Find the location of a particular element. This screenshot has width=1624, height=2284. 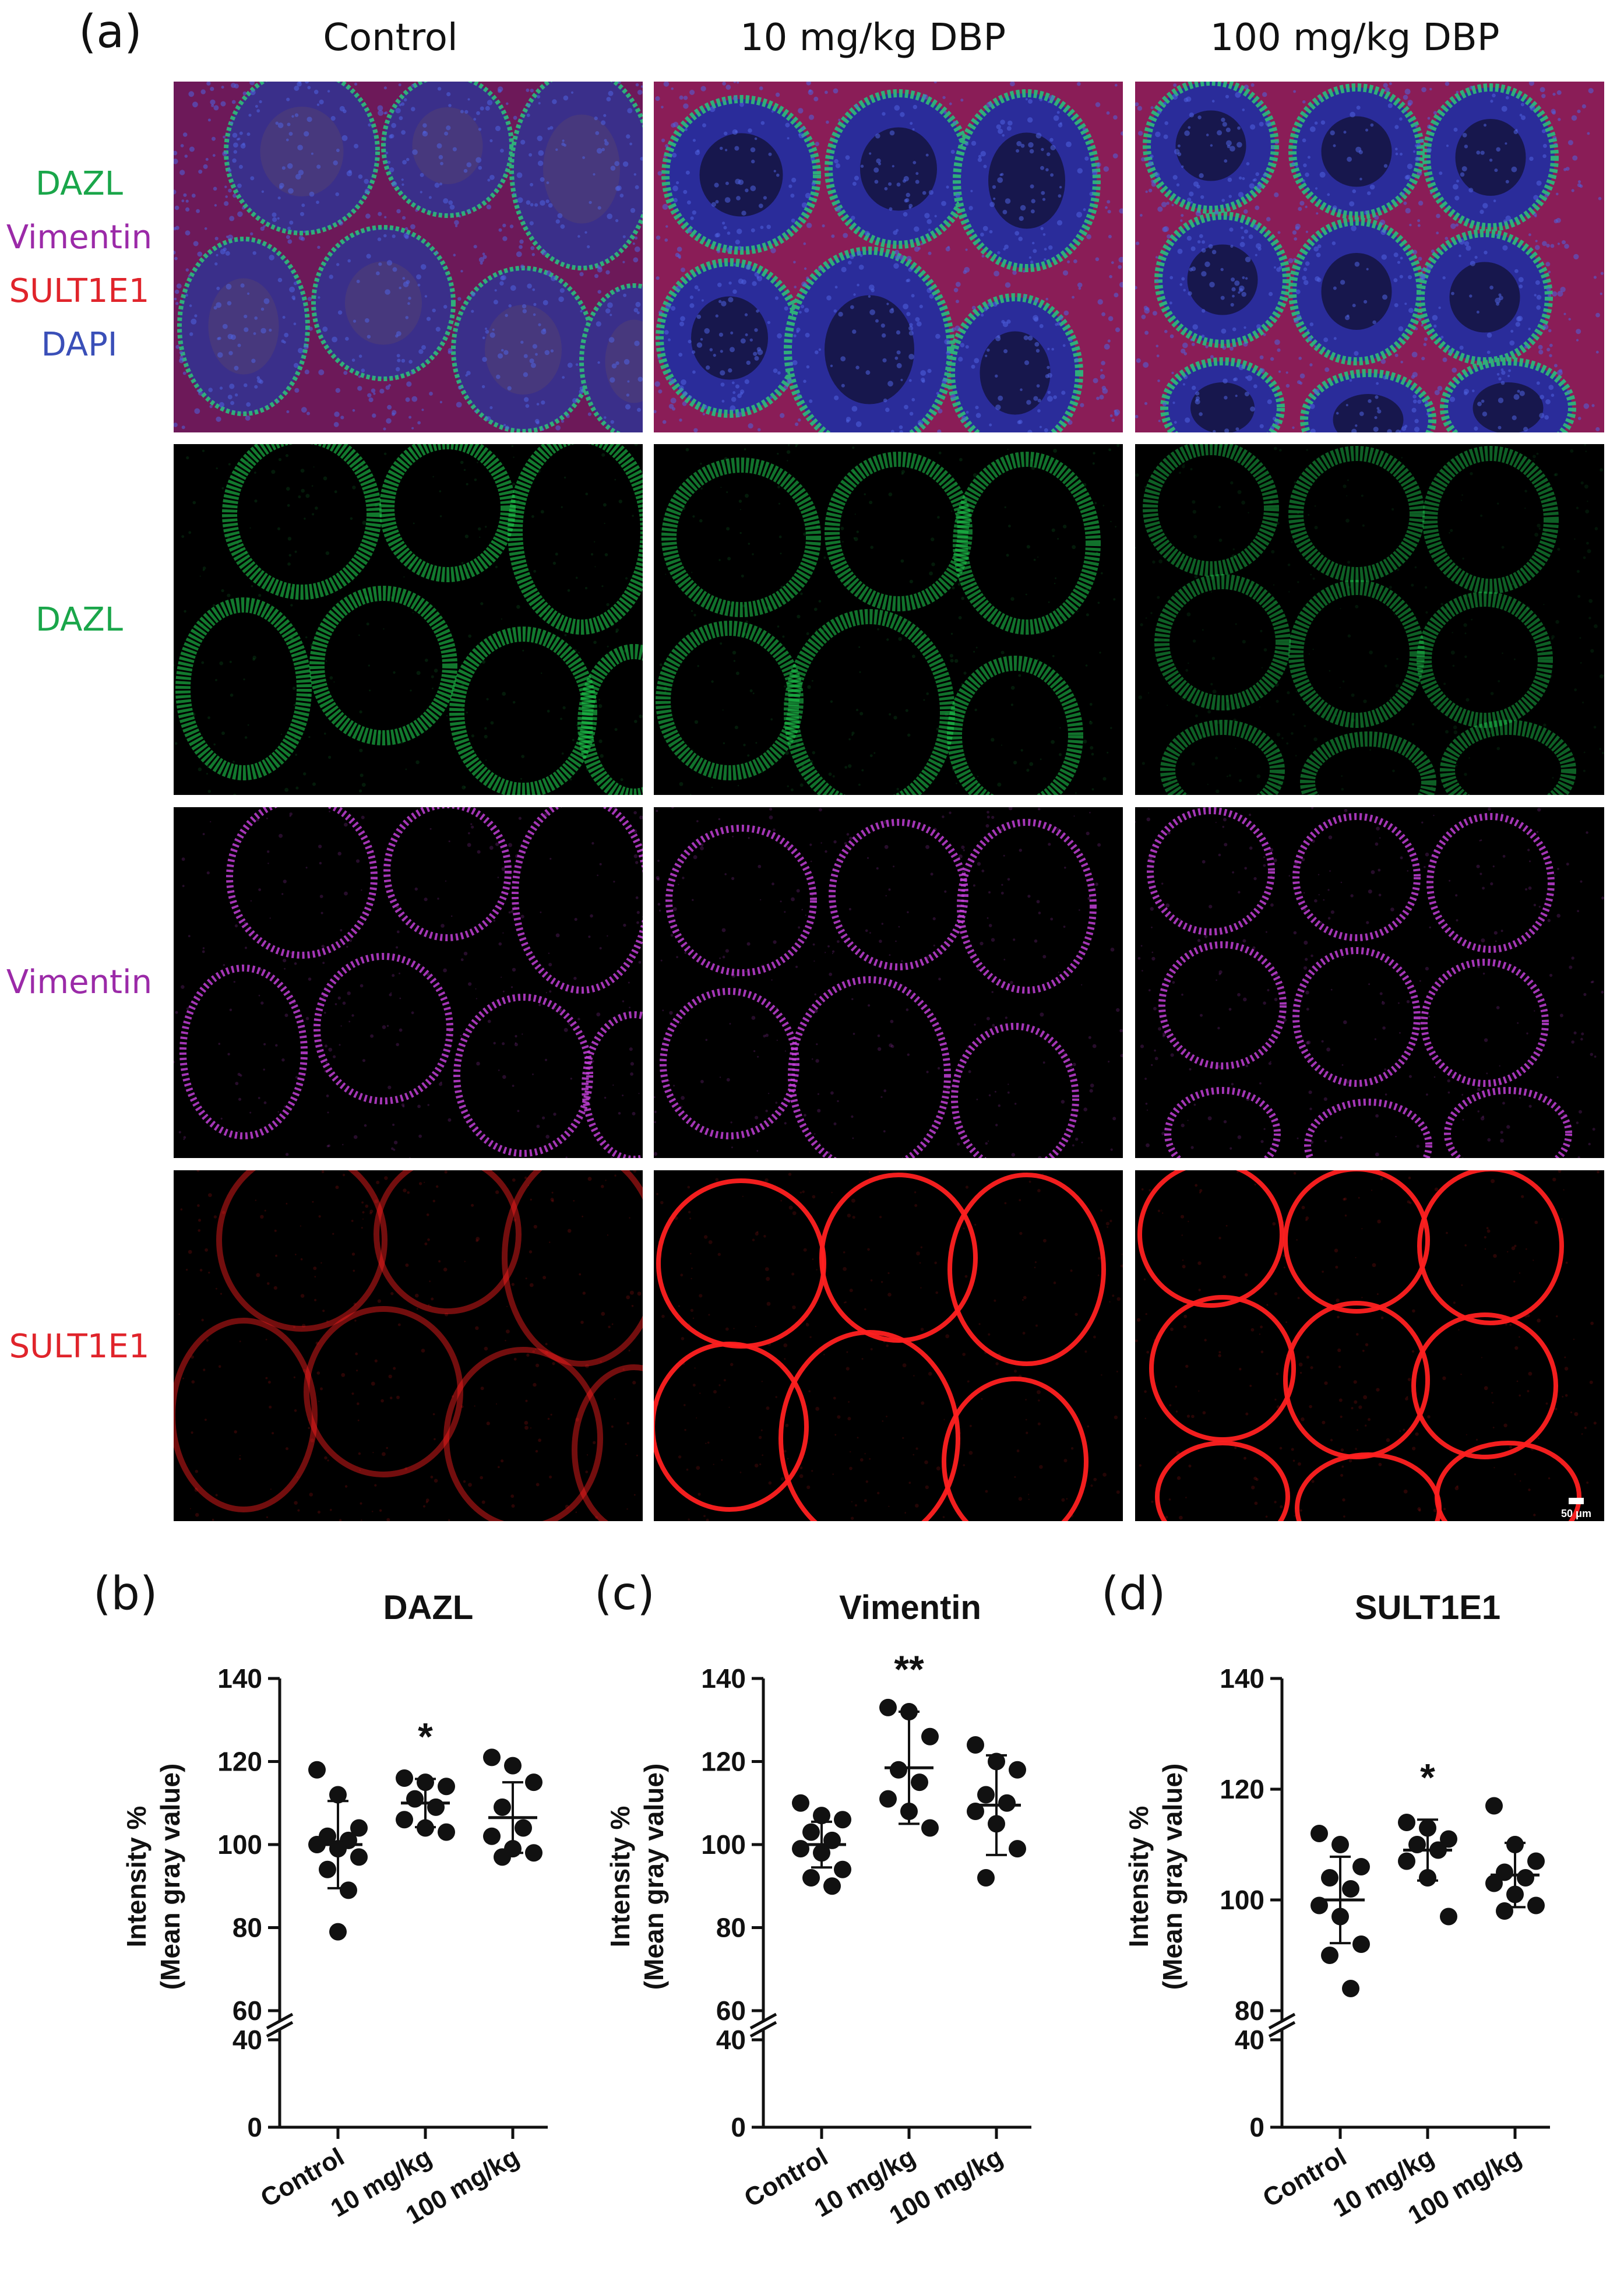

micrograph-magenta-control is located at coordinates (408, 983).